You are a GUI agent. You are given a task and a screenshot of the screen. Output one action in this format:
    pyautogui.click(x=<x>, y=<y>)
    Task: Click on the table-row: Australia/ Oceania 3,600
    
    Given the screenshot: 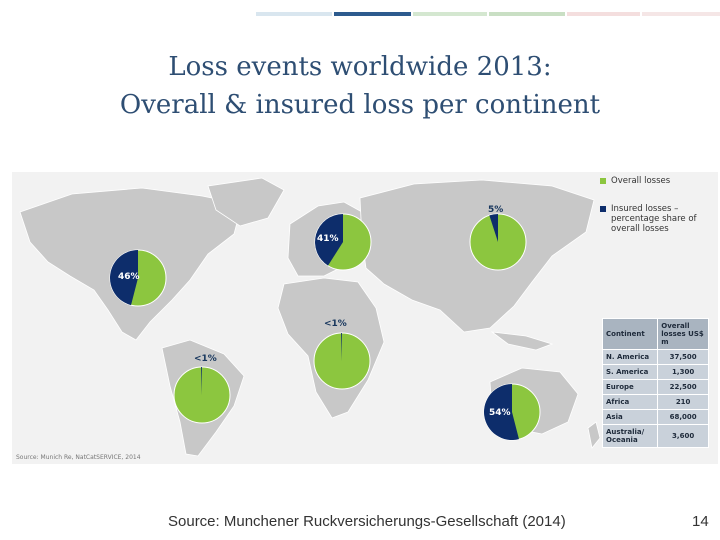 What is the action you would take?
    pyautogui.click(x=655, y=436)
    